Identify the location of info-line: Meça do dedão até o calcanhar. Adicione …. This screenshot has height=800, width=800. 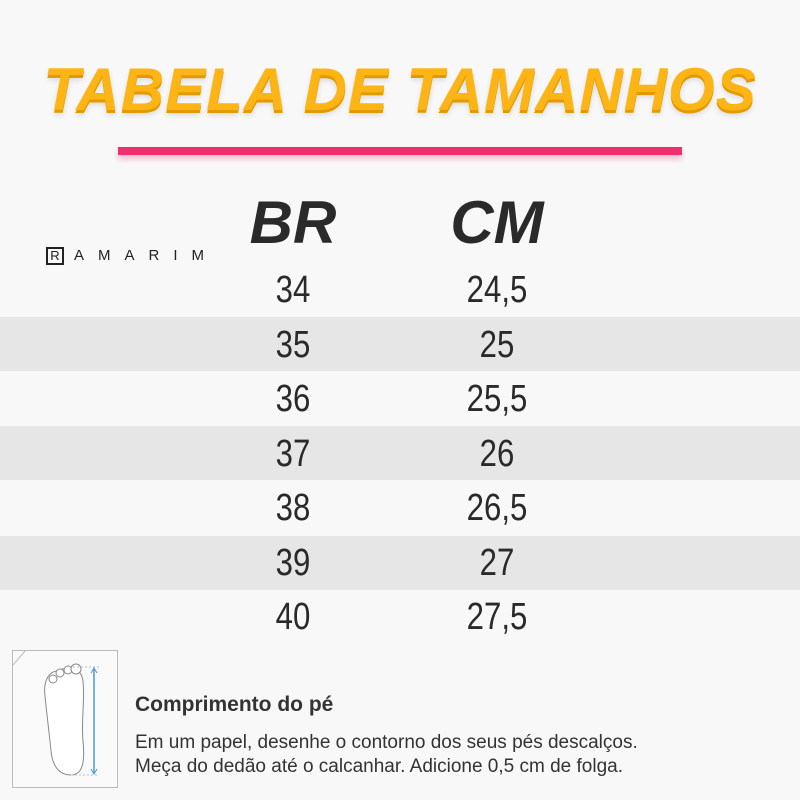
(379, 766).